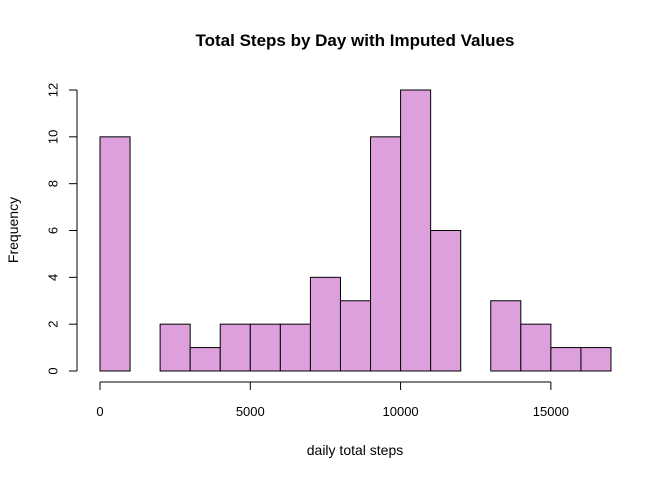  What do you see at coordinates (332, 400) in the screenshot?
I see `x-axis: 0 5000 10000 15000` at bounding box center [332, 400].